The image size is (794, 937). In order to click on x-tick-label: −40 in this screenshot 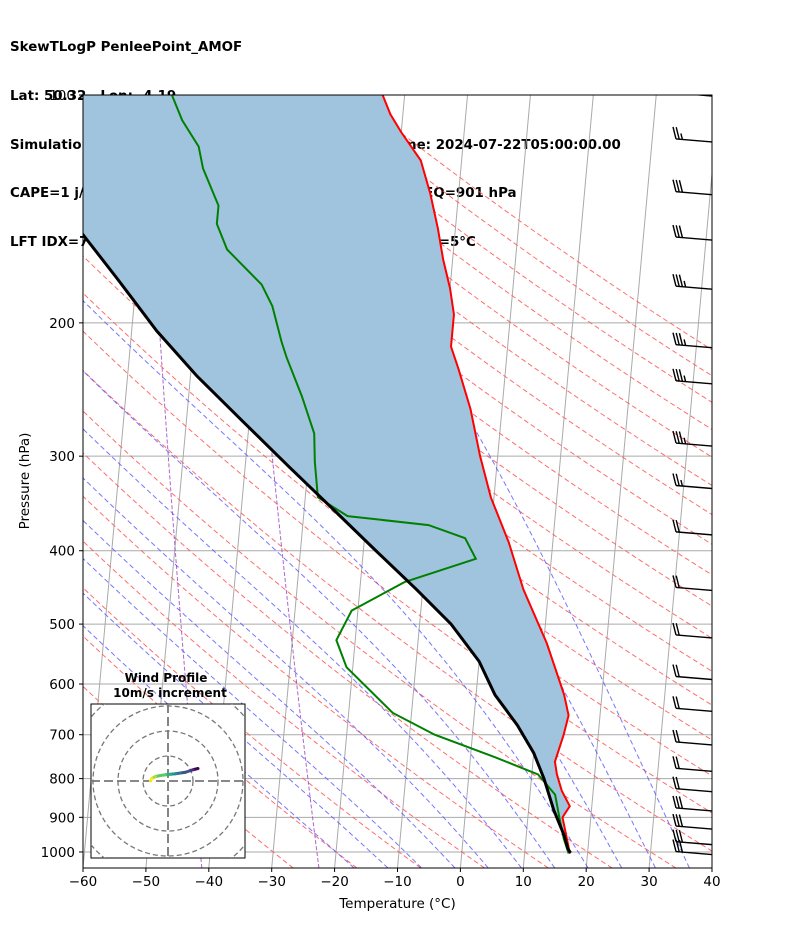, I will do `click(209, 882)`.